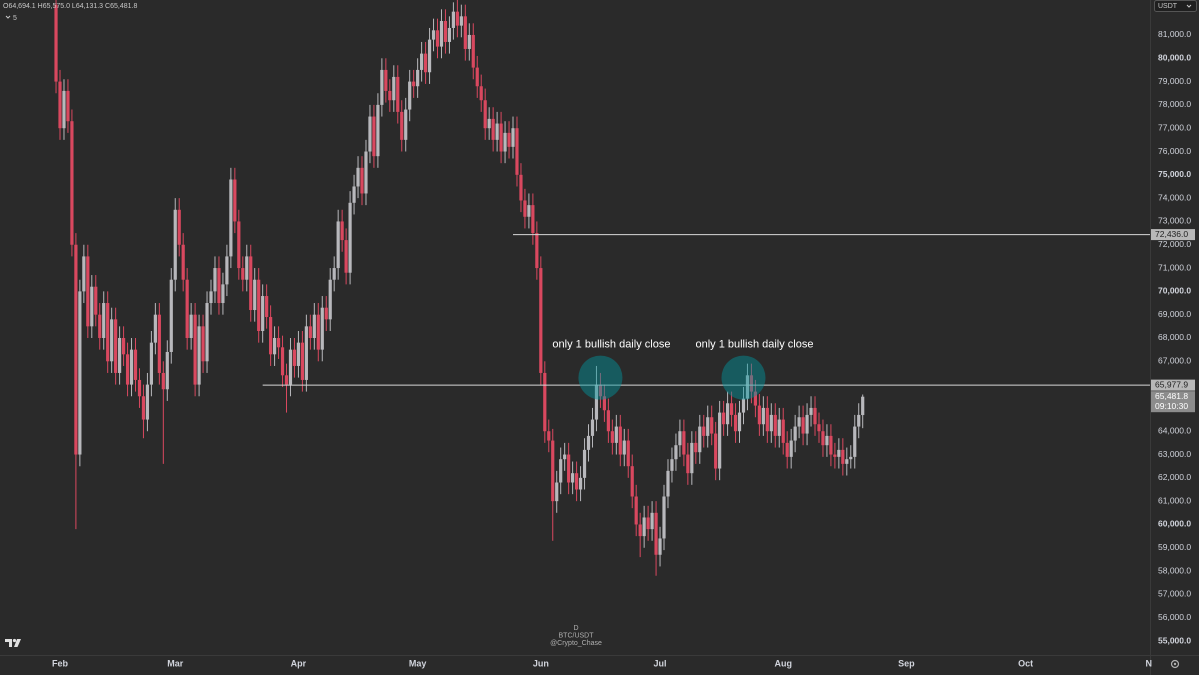 The width and height of the screenshot is (1199, 675). I want to click on y-tick-label: 72,000.0, so click(1174, 244).